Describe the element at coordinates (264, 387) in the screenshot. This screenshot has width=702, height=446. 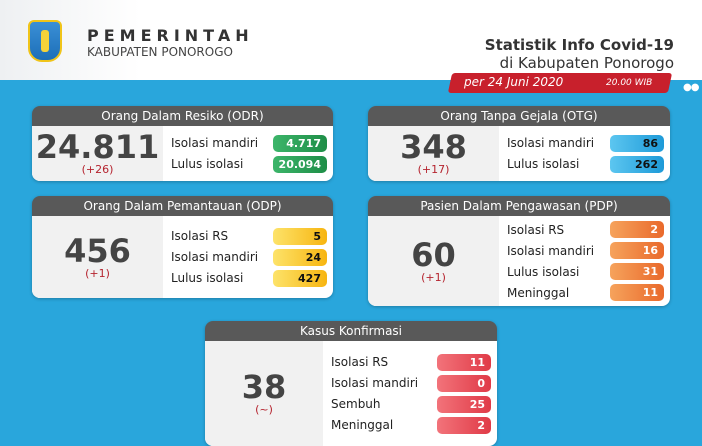
I see `total-count: 38` at that location.